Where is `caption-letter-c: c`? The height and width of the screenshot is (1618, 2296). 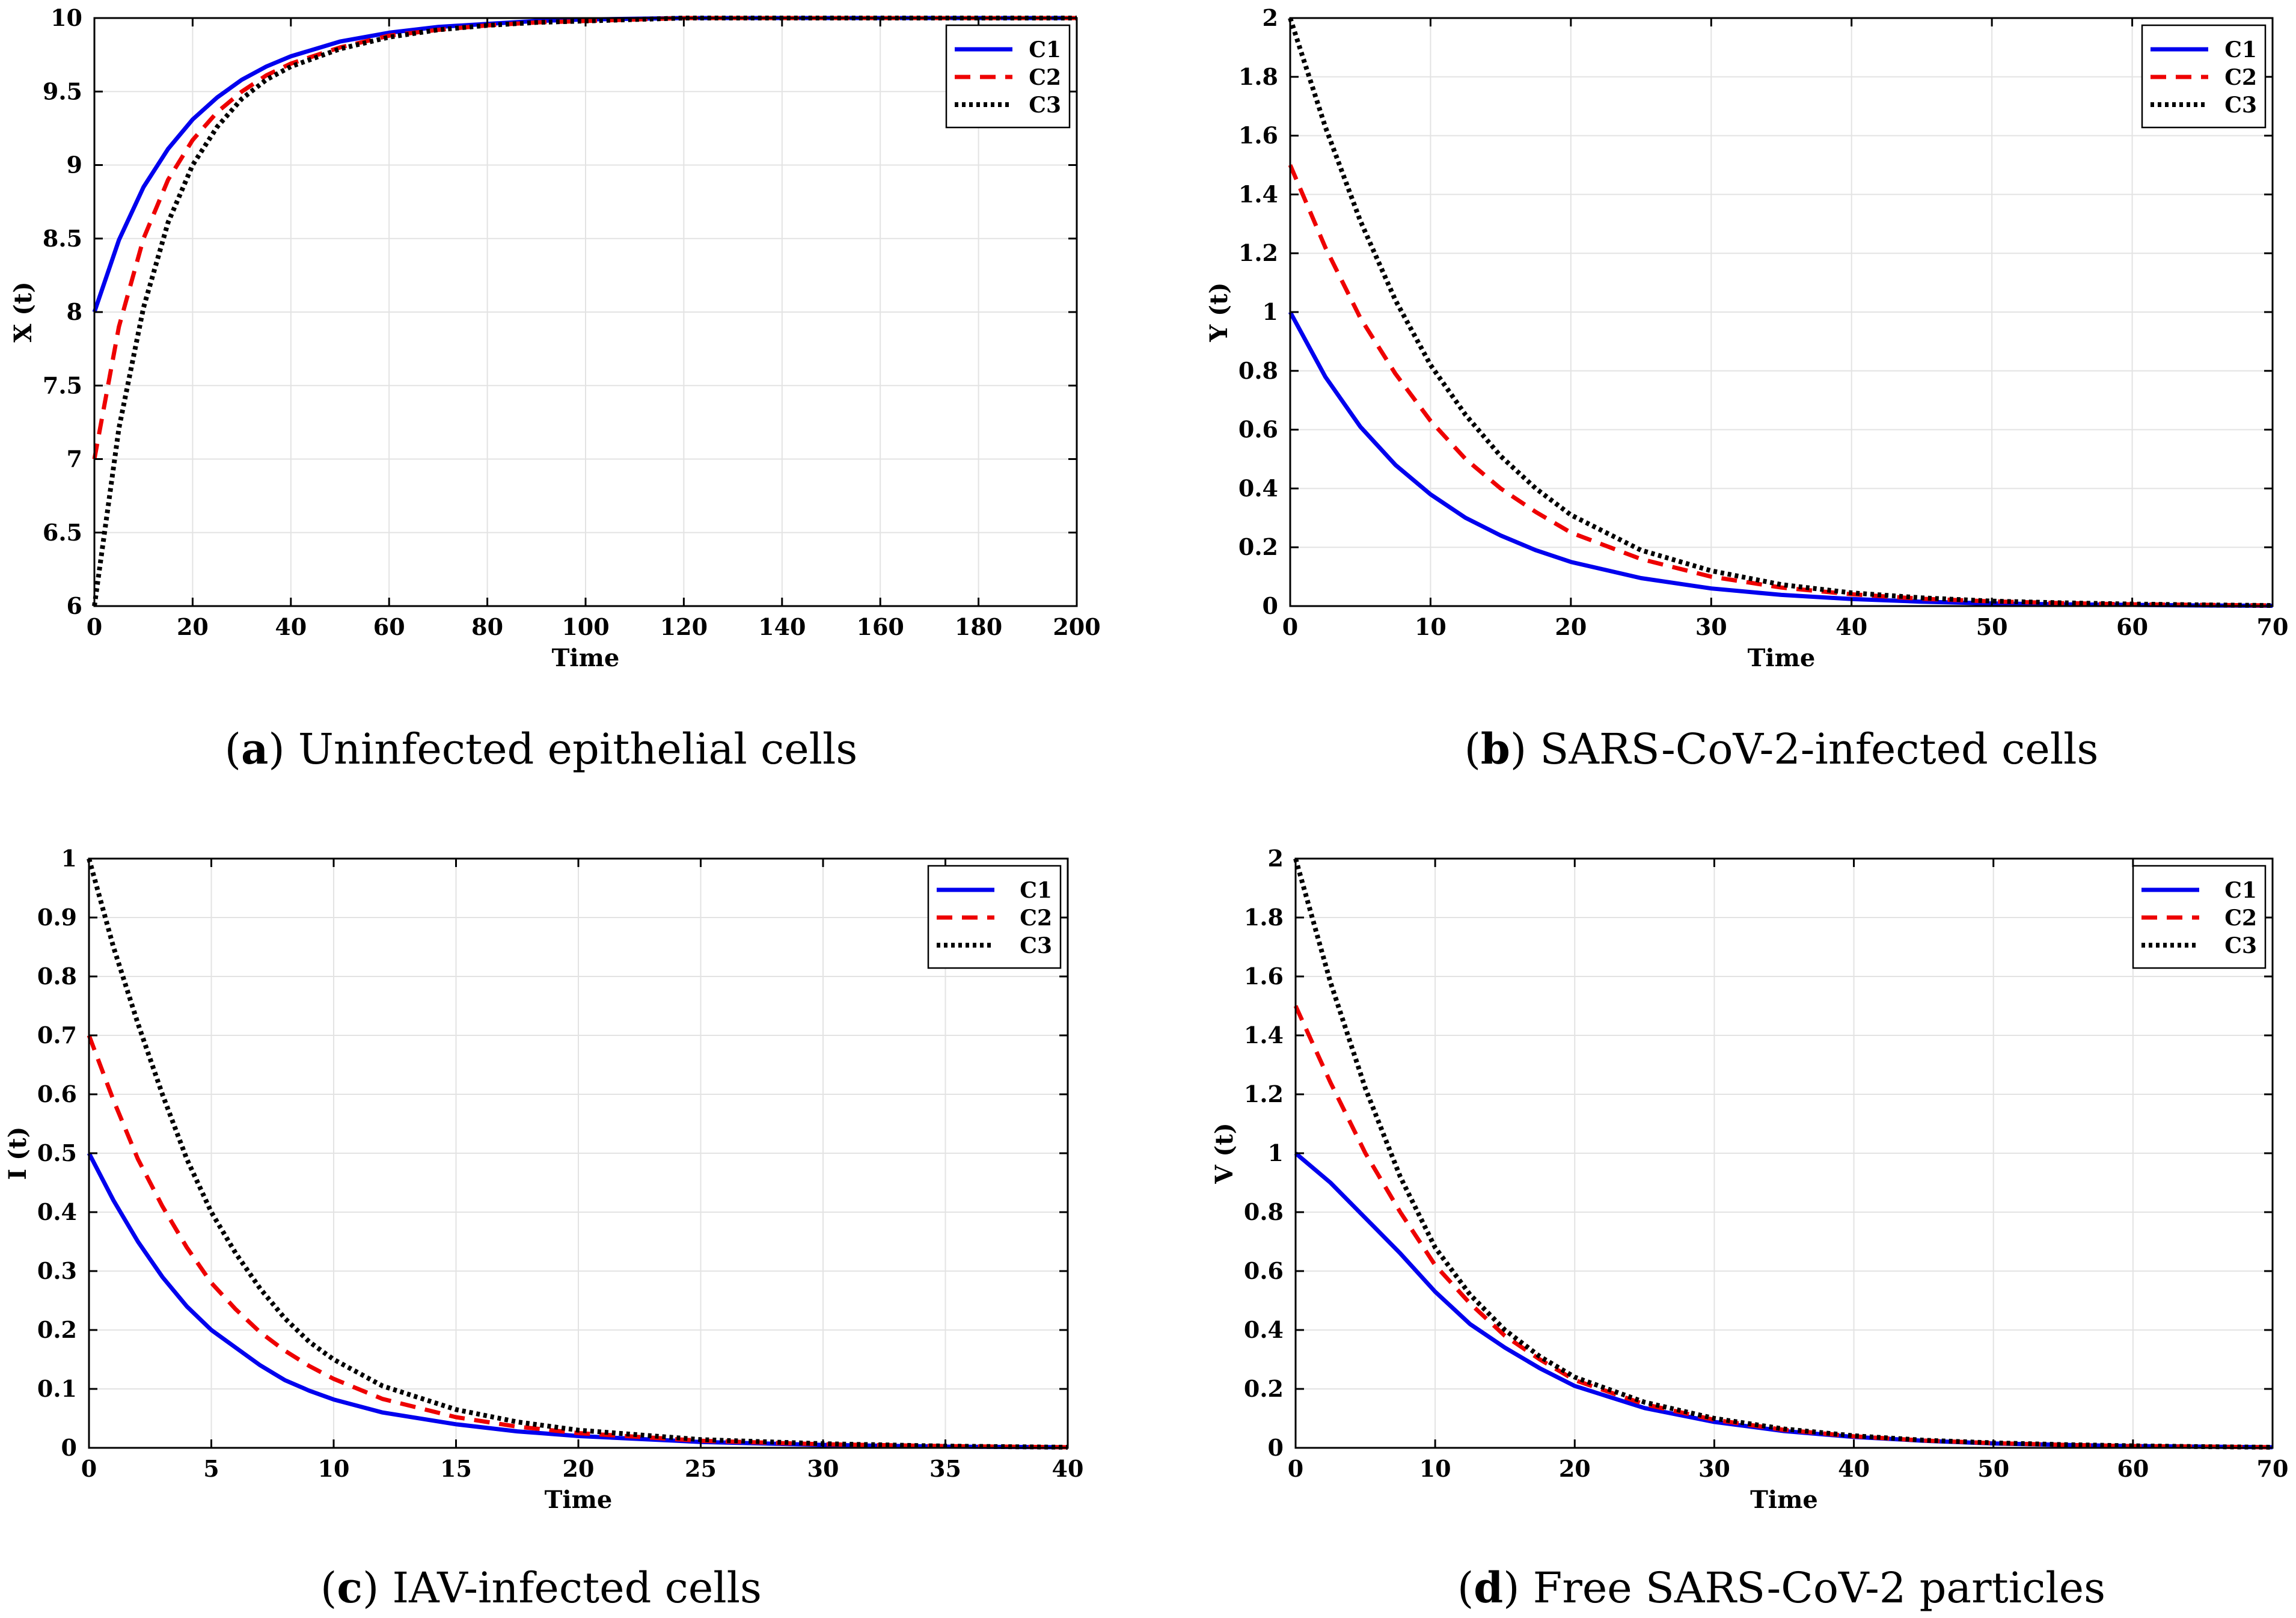
caption-letter-c: c is located at coordinates (350, 1588).